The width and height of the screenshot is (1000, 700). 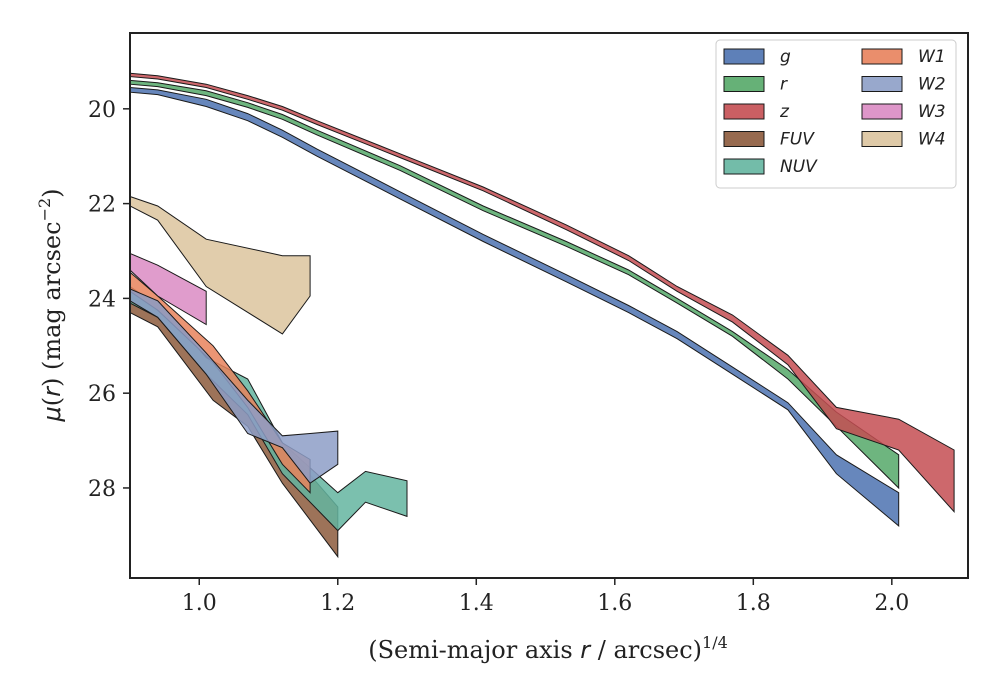 I want to click on y-tick-label: 20, so click(x=102, y=110).